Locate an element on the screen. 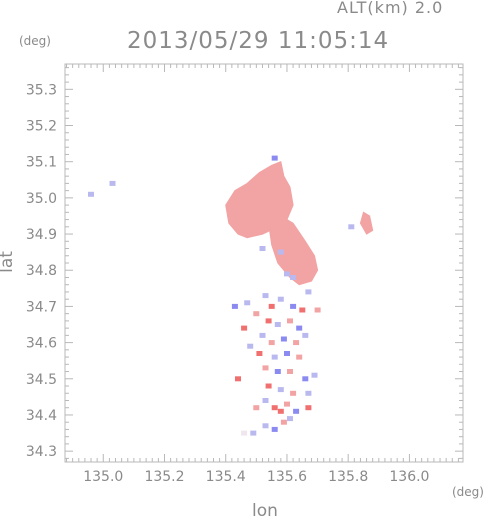 Image resolution: width=491 pixels, height=521 pixels. y-tick-label: 35.3 is located at coordinates (41, 90).